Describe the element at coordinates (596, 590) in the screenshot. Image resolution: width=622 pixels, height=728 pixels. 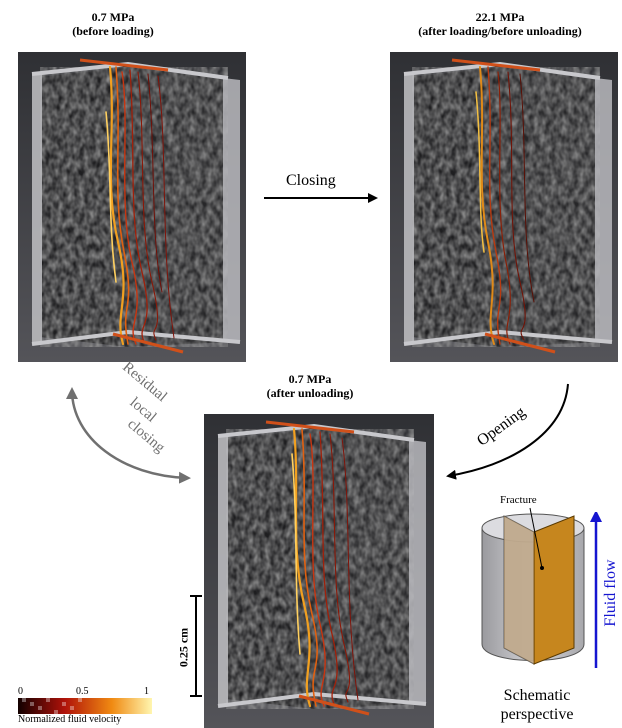
I see `fluid-flow-arrow` at that location.